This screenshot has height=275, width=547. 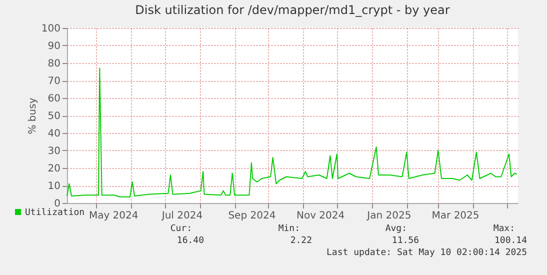 I want to click on chart-title: Disk utilization for /dev/mapper/md1_crypt - by year, so click(x=292, y=10).